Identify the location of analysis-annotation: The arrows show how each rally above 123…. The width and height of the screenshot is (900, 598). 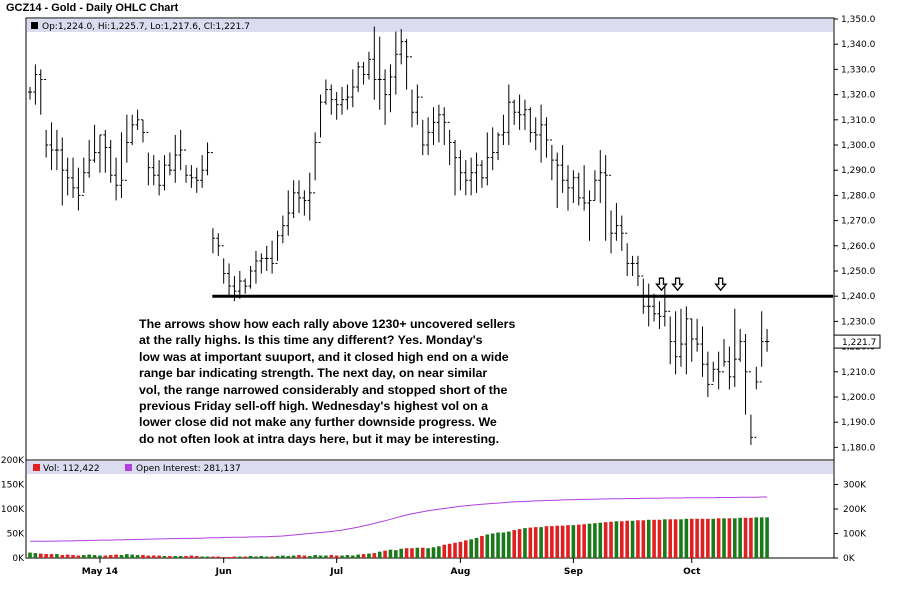
(327, 381).